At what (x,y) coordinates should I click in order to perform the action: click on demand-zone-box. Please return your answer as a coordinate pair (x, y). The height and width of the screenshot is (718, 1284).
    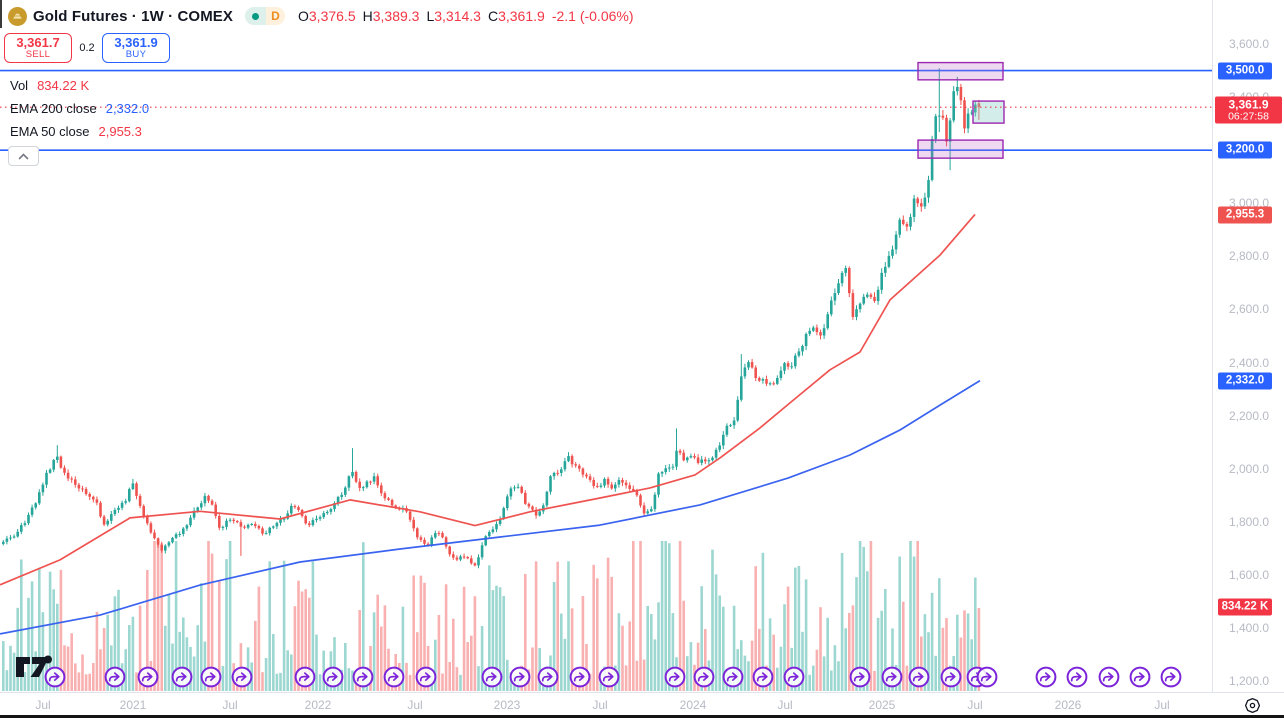
    Looking at the image, I should click on (960, 149).